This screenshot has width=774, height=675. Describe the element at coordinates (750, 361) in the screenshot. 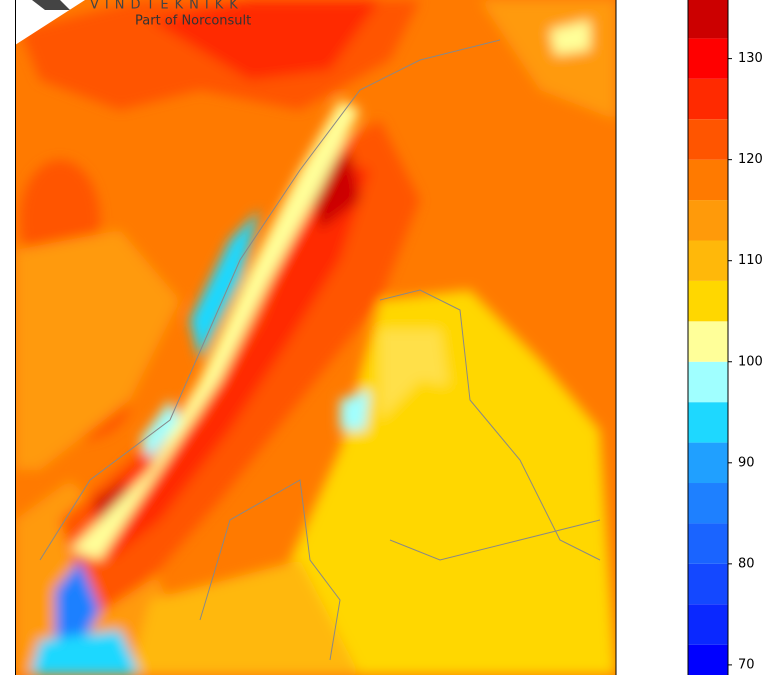

I see `colorbar-tick-label: 100` at that location.